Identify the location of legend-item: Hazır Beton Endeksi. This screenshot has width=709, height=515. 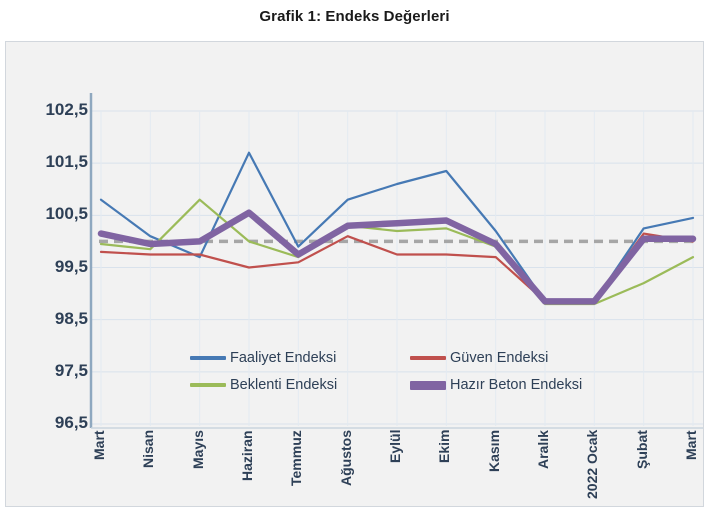
(496, 385).